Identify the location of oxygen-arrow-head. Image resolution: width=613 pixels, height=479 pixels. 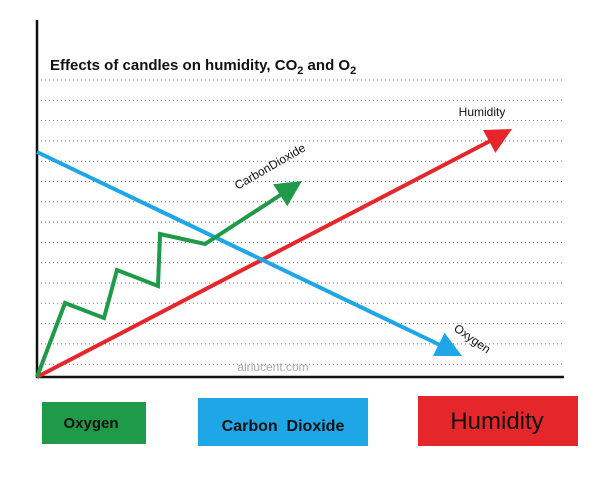
(447, 344).